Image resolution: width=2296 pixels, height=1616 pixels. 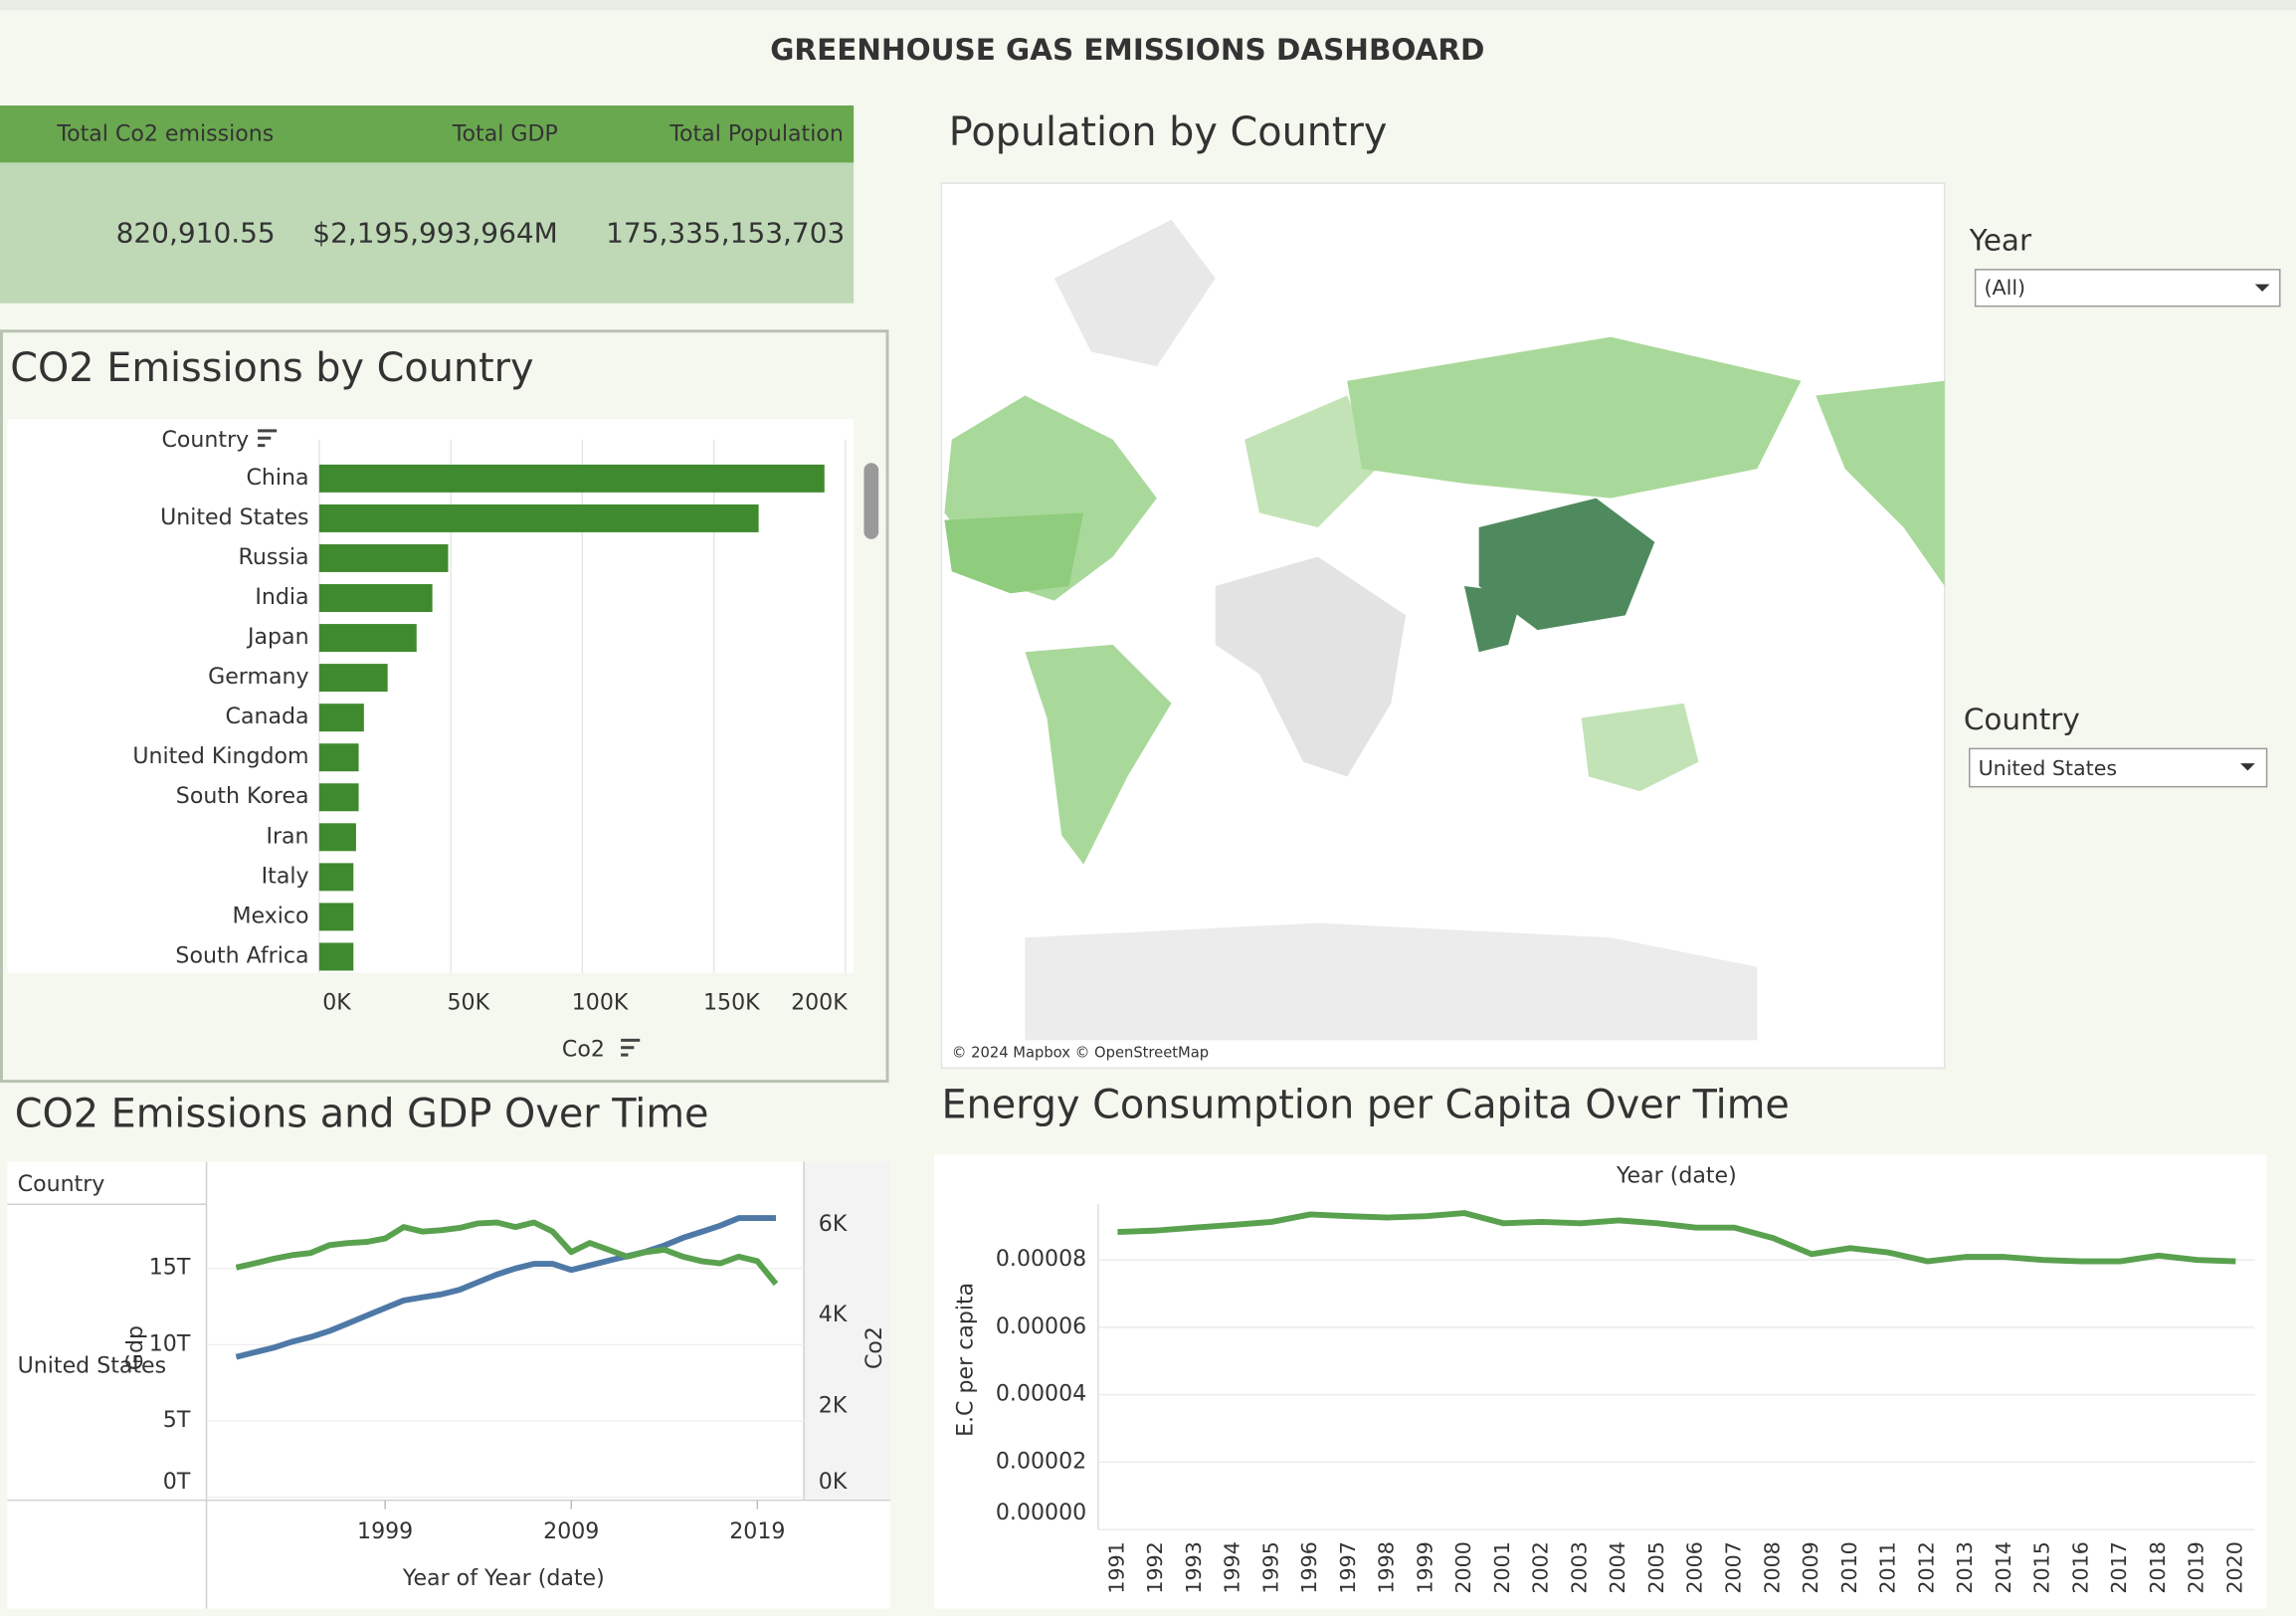 What do you see at coordinates (2119, 1567) in the screenshot?
I see `x-tick-label: 2017` at bounding box center [2119, 1567].